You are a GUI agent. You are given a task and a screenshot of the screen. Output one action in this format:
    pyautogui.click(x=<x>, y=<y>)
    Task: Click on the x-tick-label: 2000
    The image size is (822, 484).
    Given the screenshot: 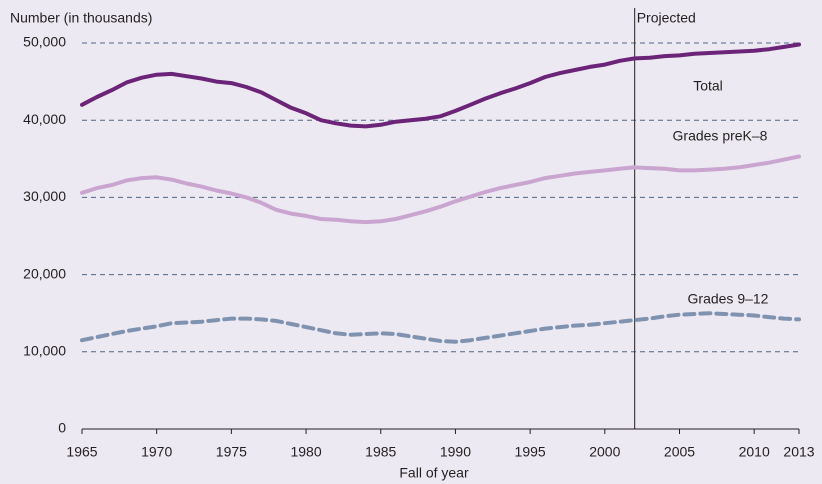 What is the action you would take?
    pyautogui.click(x=604, y=452)
    